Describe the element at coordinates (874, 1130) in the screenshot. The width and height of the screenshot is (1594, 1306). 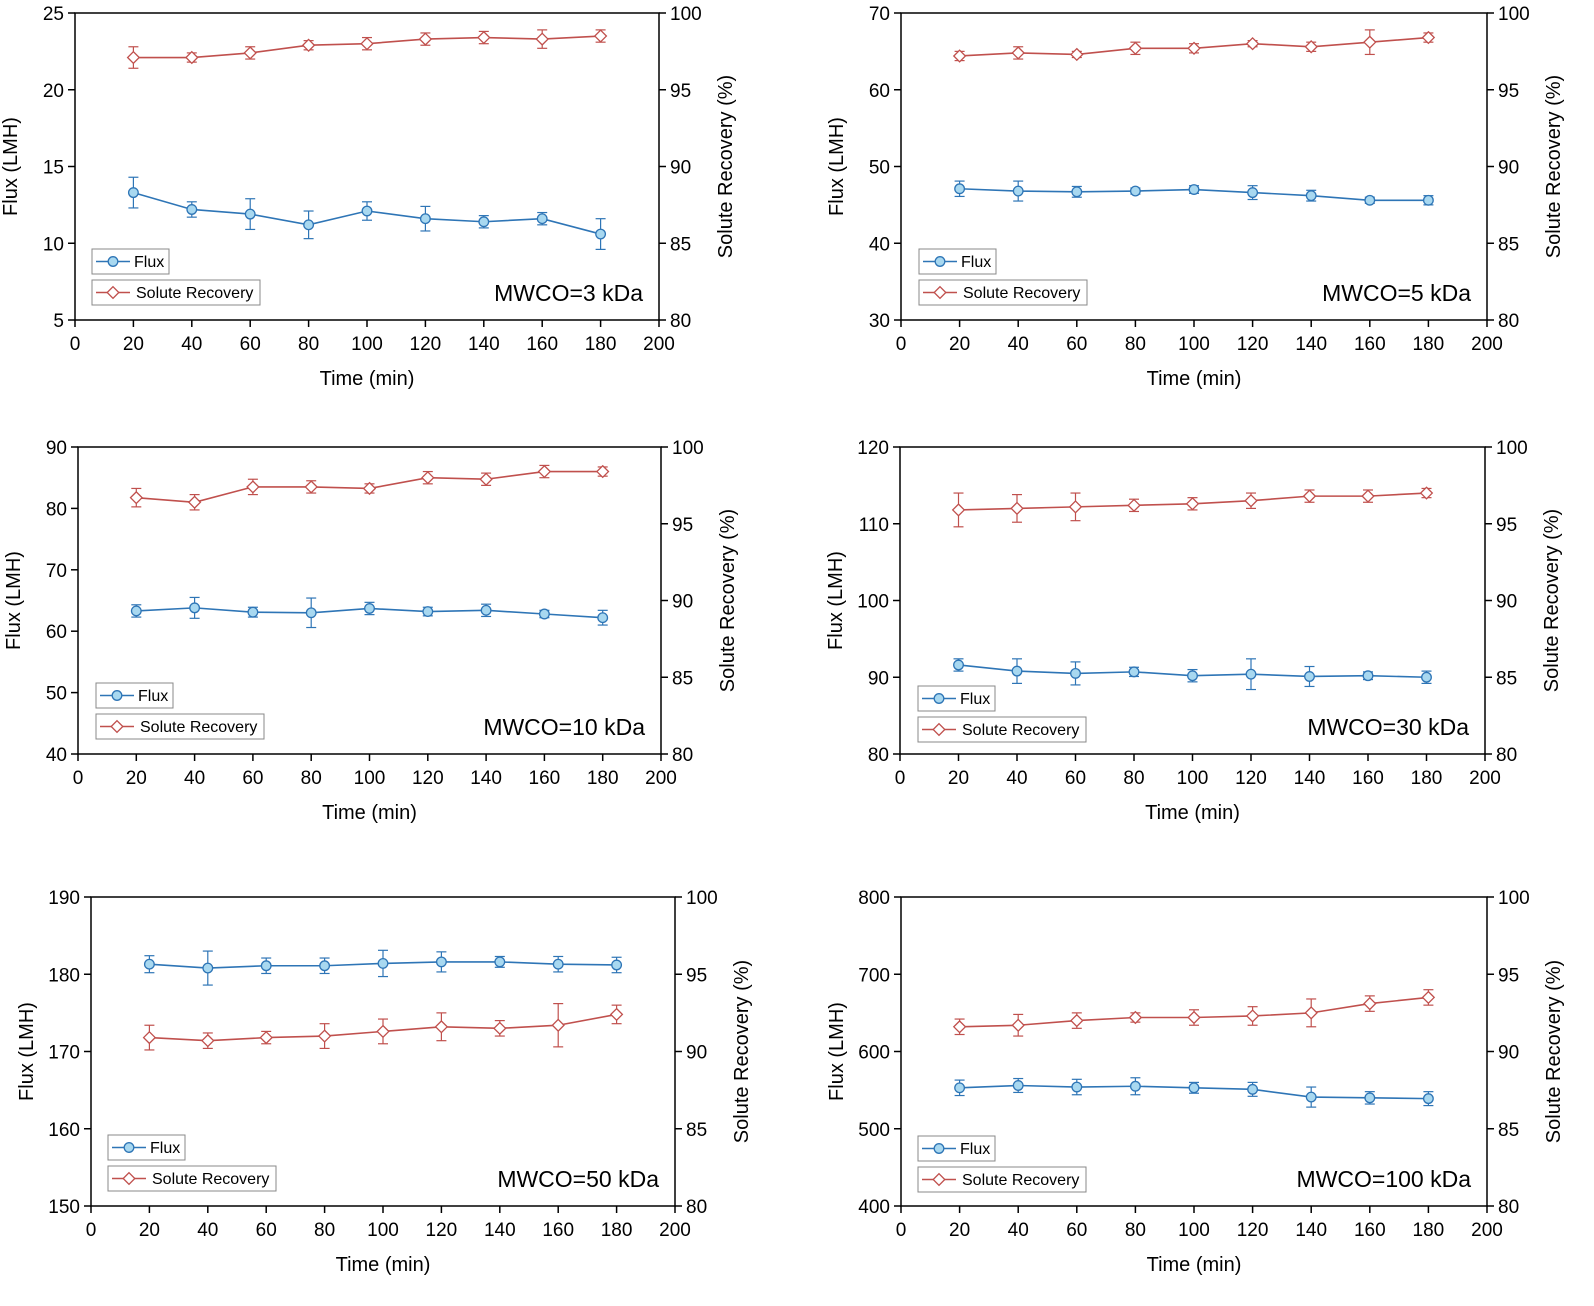
I see `y-tick-label: 500` at that location.